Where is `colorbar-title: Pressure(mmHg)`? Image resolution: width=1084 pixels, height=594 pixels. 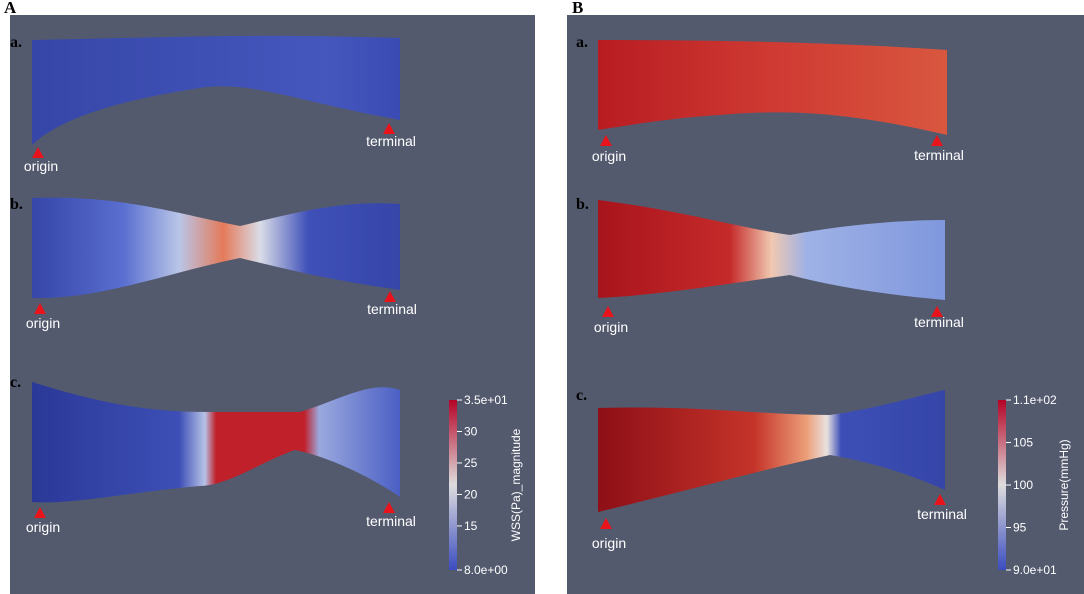 colorbar-title: Pressure(mmHg) is located at coordinates (1064, 484).